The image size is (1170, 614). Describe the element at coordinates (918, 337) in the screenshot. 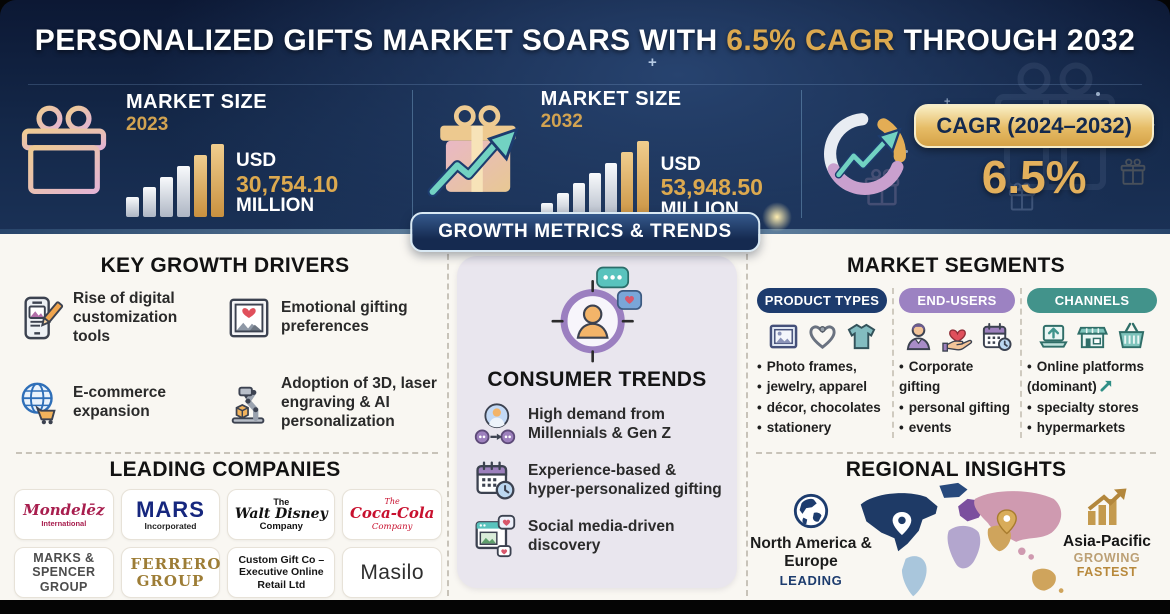

I see `person-icon` at that location.